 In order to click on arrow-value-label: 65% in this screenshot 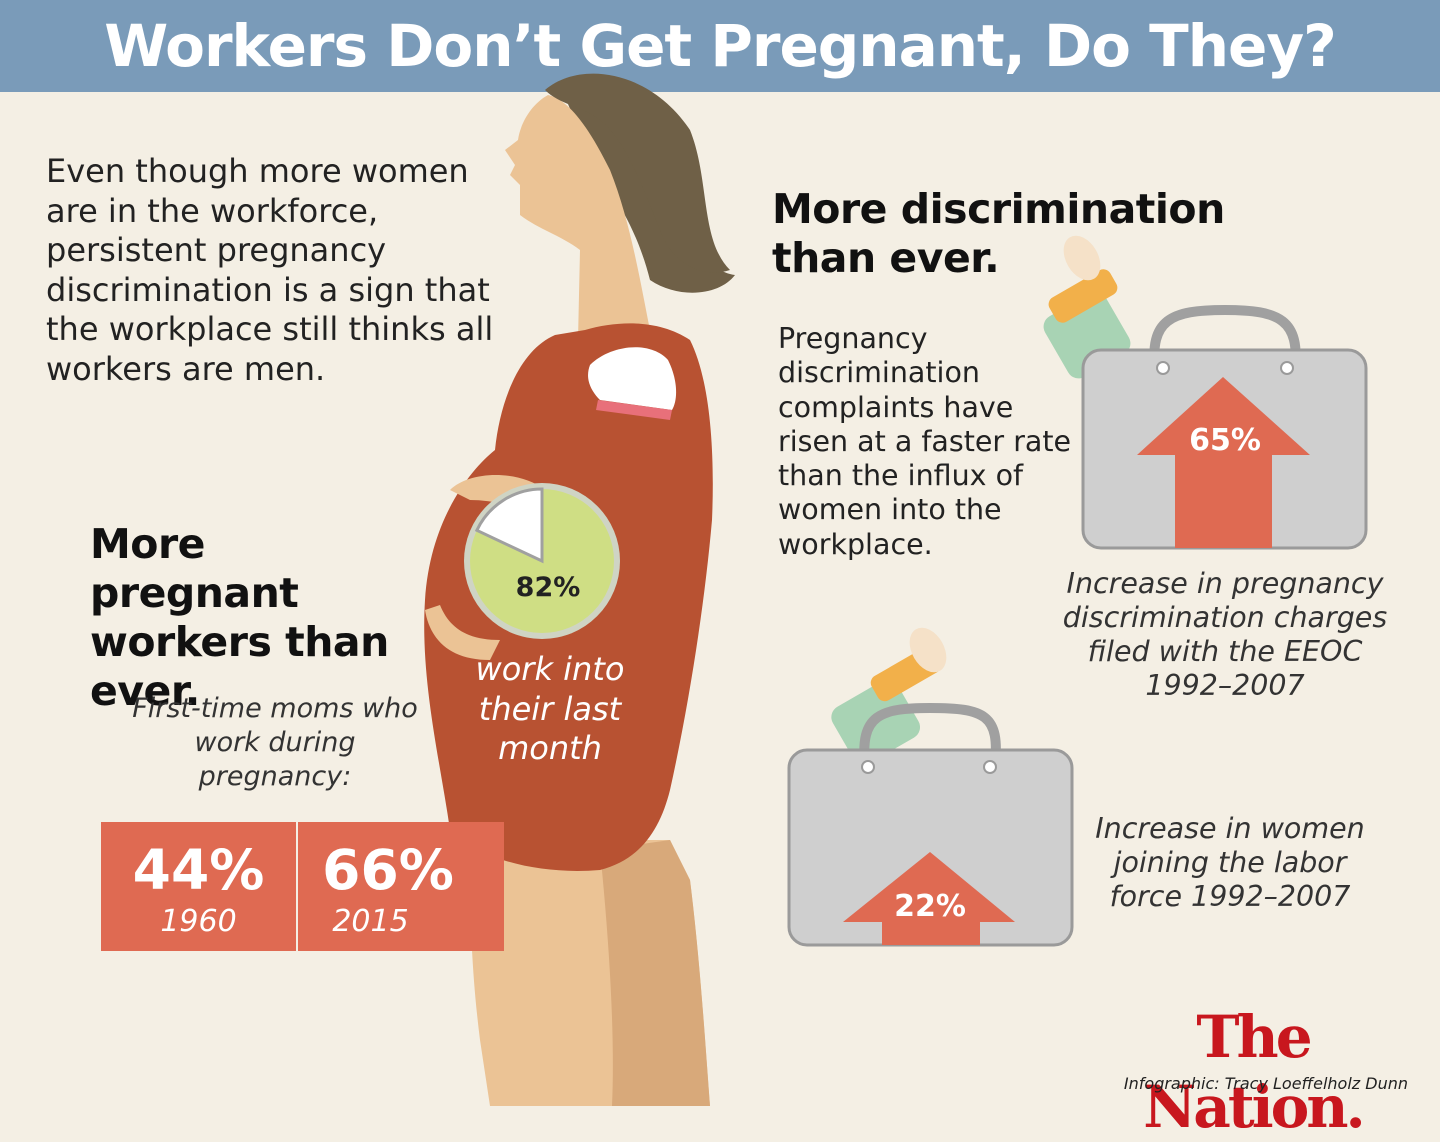, I will do `click(1225, 440)`.